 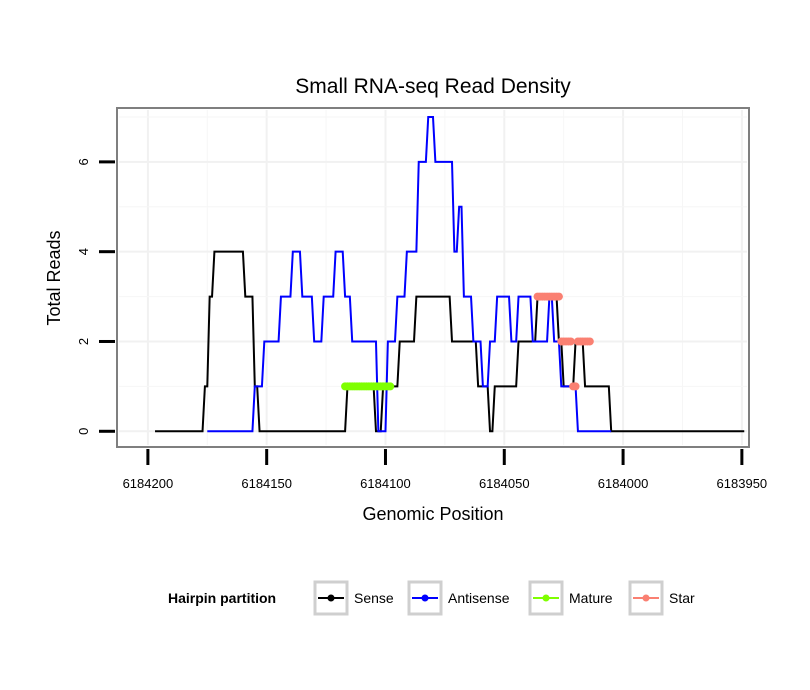 What do you see at coordinates (266, 483) in the screenshot?
I see `x-tick-label: 6184150` at bounding box center [266, 483].